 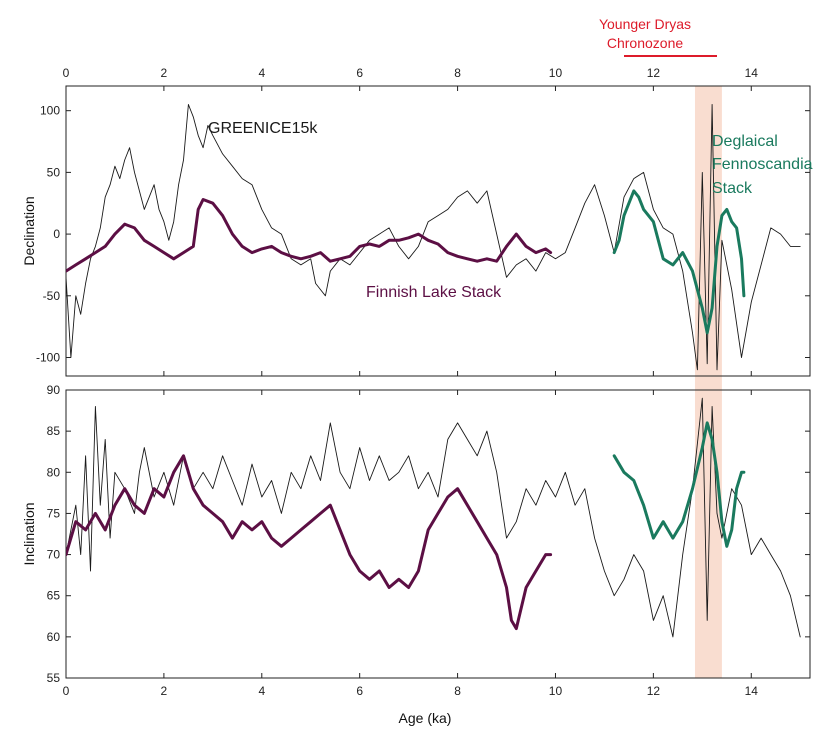 I want to click on declination-axis-label: Declination, so click(x=29, y=230).